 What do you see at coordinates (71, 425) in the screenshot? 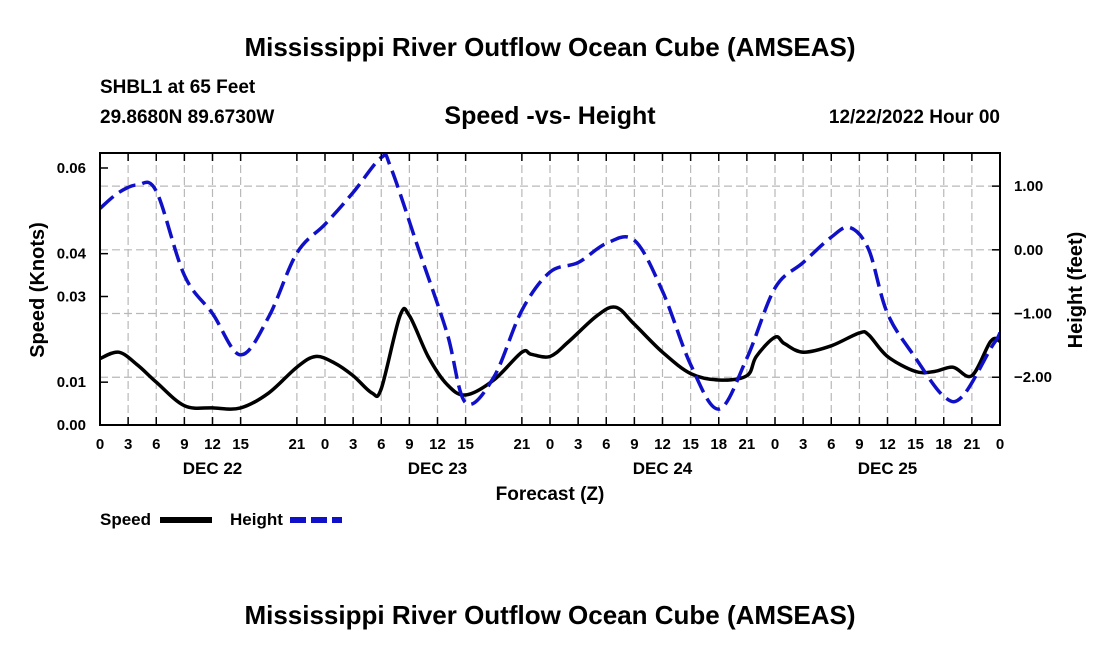
I see `y-left-tick-label: 0.00` at bounding box center [71, 425].